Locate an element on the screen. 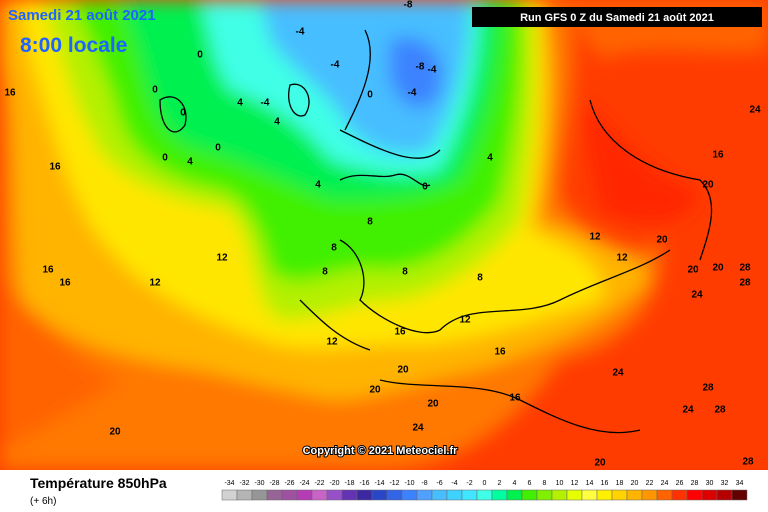  forecast-step: (+ 6h) is located at coordinates (43, 501).